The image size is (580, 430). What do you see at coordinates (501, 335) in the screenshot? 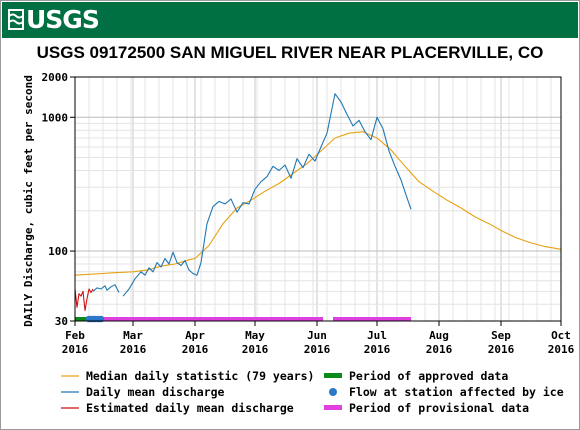
I see `x-tick-month-label: Sep` at bounding box center [501, 335].